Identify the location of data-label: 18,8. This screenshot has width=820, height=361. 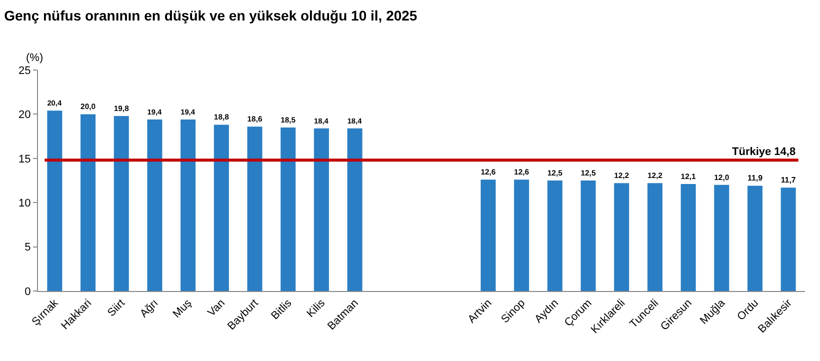
(222, 117).